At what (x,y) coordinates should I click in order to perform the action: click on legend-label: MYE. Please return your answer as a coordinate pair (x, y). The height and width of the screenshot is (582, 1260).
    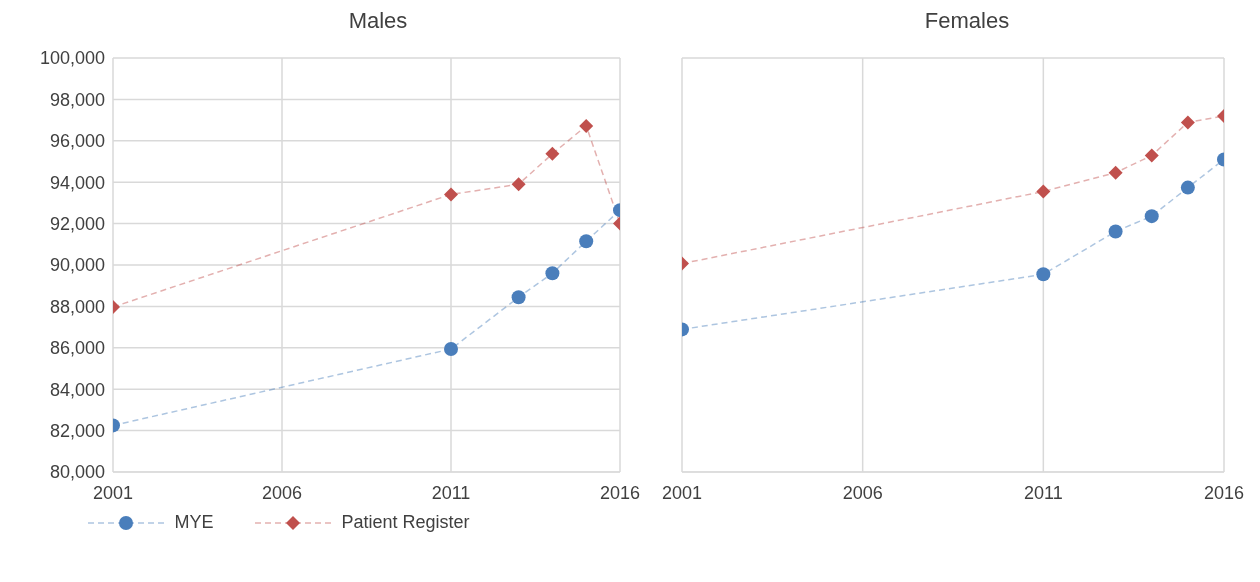
    Looking at the image, I should click on (194, 522).